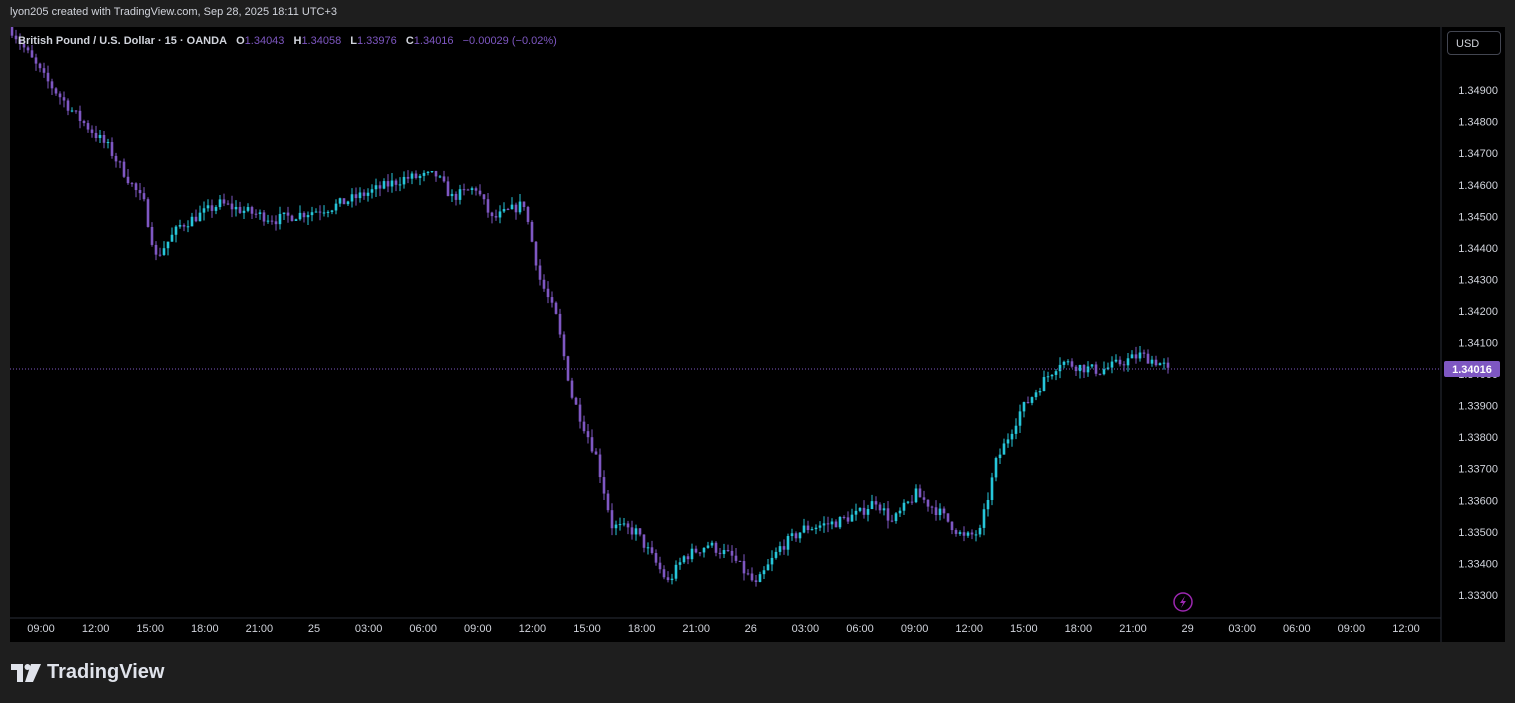  What do you see at coordinates (369, 629) in the screenshot?
I see `x-tick-label: 03:00` at bounding box center [369, 629].